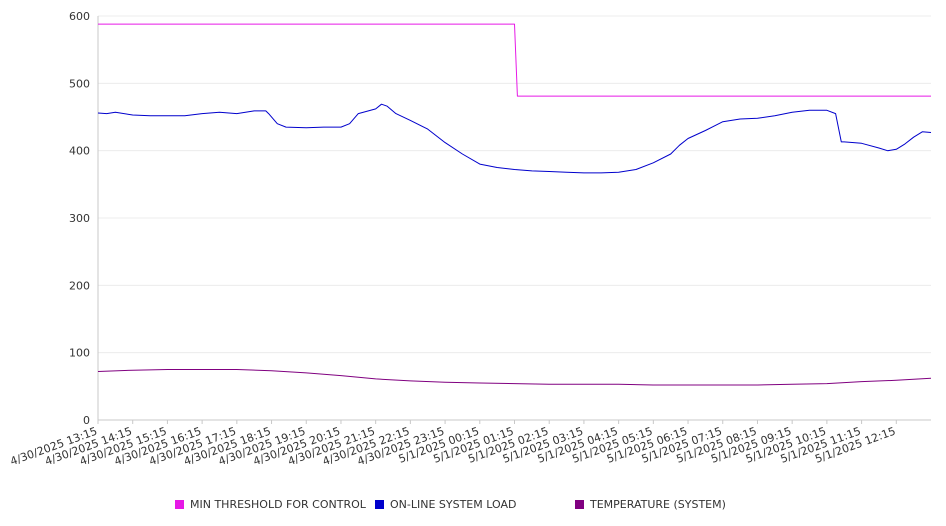 The height and width of the screenshot is (526, 946). Describe the element at coordinates (514, 138) in the screenshot. I see `system-load-line` at that location.